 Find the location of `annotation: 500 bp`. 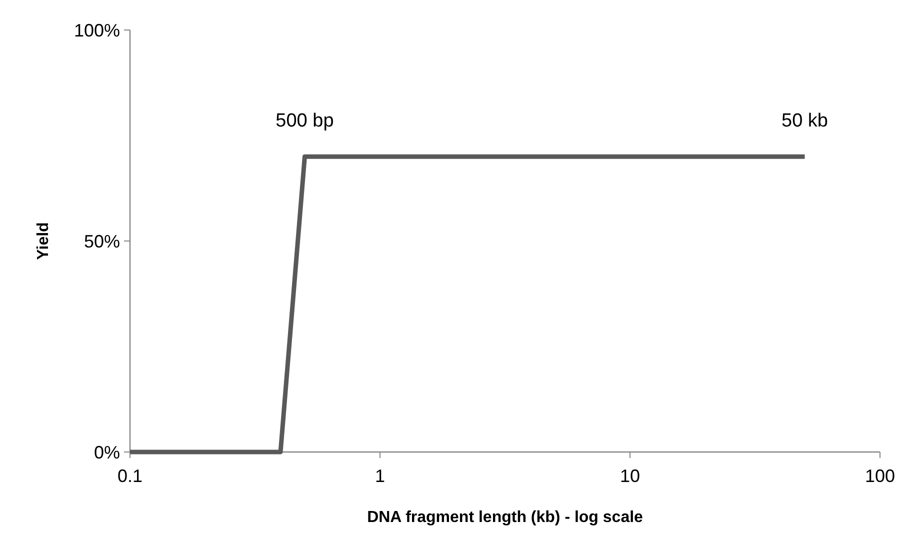

annotation: 500 bp is located at coordinates (305, 121).